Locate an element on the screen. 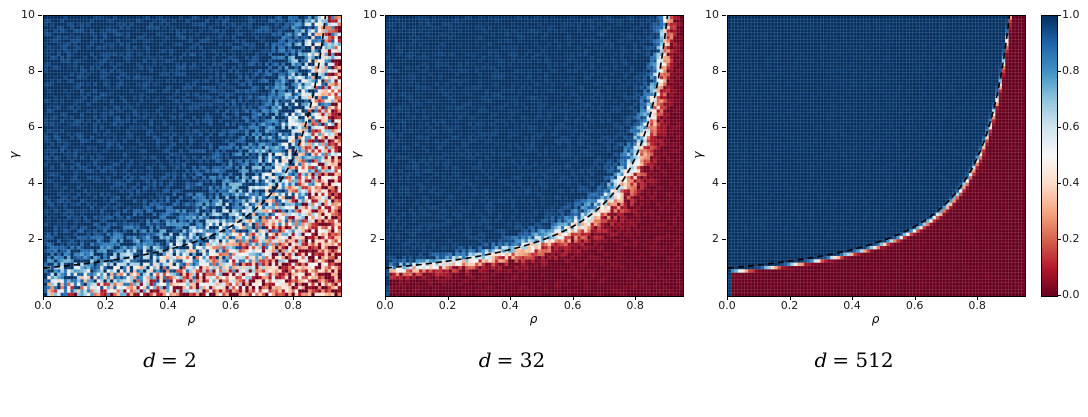  colorbar is located at coordinates (1049, 156).